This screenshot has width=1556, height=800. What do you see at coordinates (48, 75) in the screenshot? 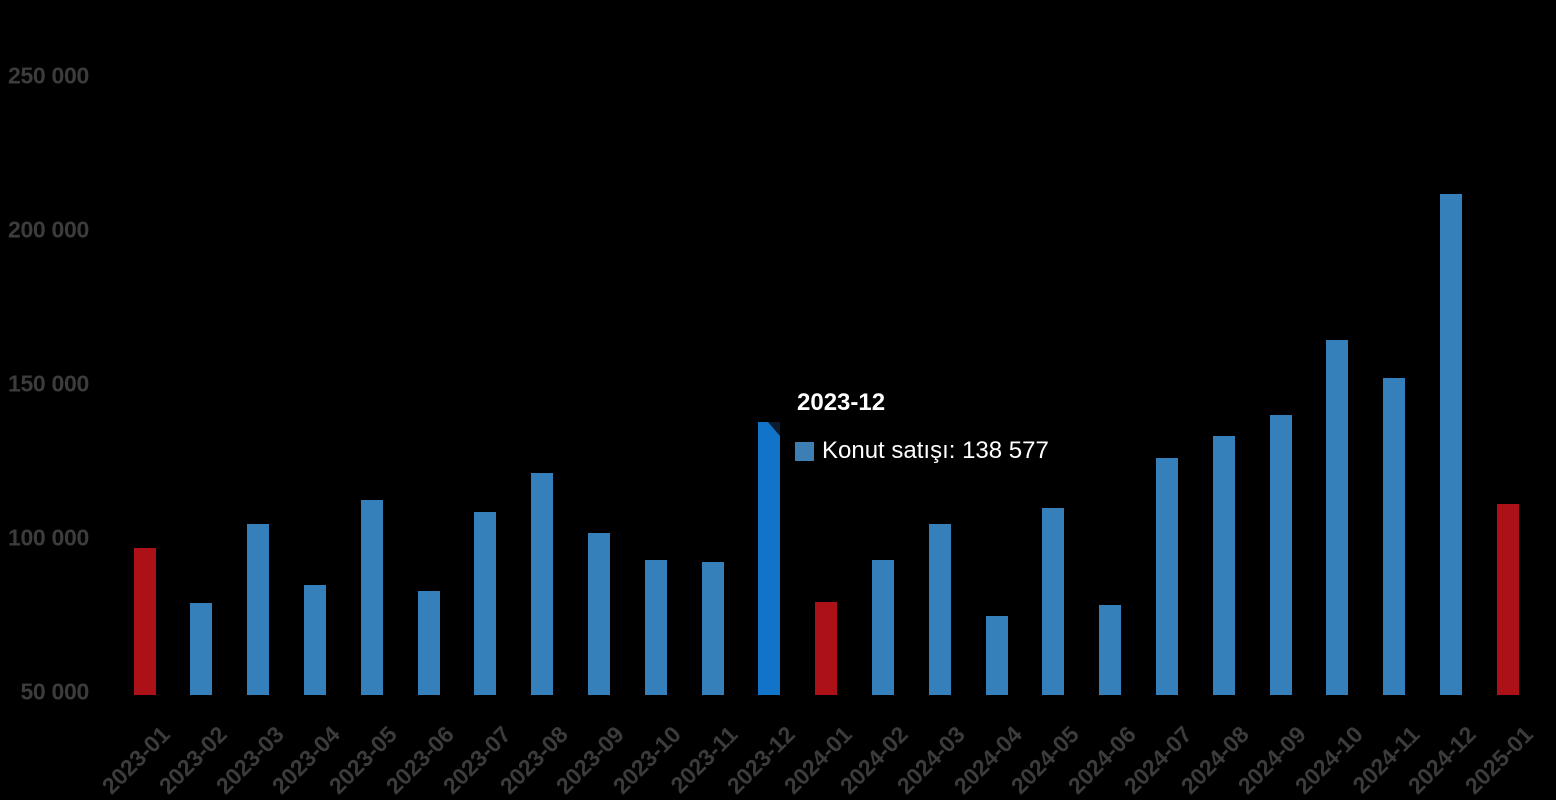
I see `y-tick-label: 250 000` at bounding box center [48, 75].